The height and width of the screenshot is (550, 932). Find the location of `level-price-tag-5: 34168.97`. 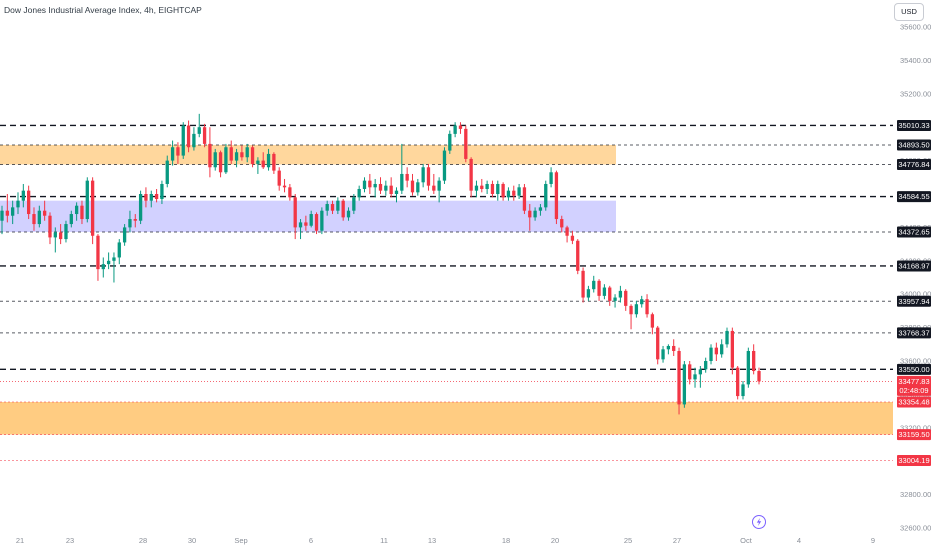

level-price-tag-5: 34168.97 is located at coordinates (914, 266).